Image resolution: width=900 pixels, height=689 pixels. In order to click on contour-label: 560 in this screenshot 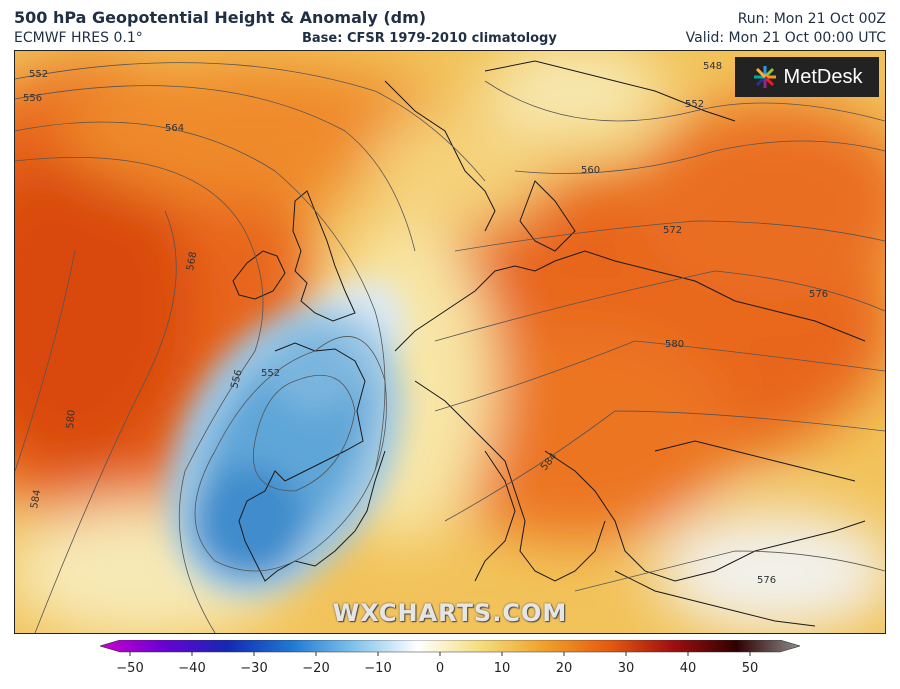, I will do `click(590, 170)`.